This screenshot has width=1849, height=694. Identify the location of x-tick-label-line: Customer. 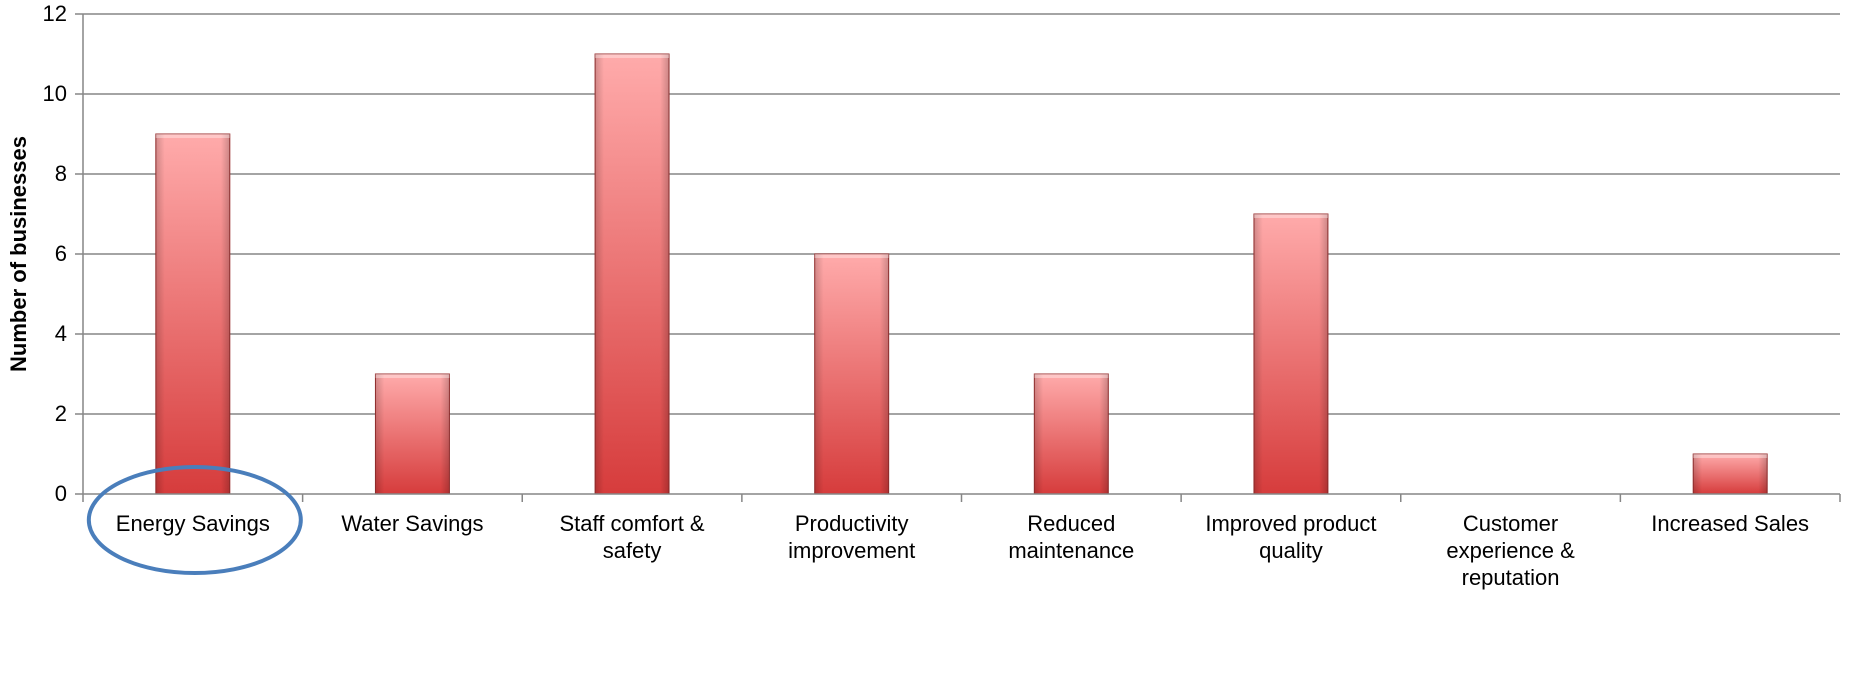
(1510, 523).